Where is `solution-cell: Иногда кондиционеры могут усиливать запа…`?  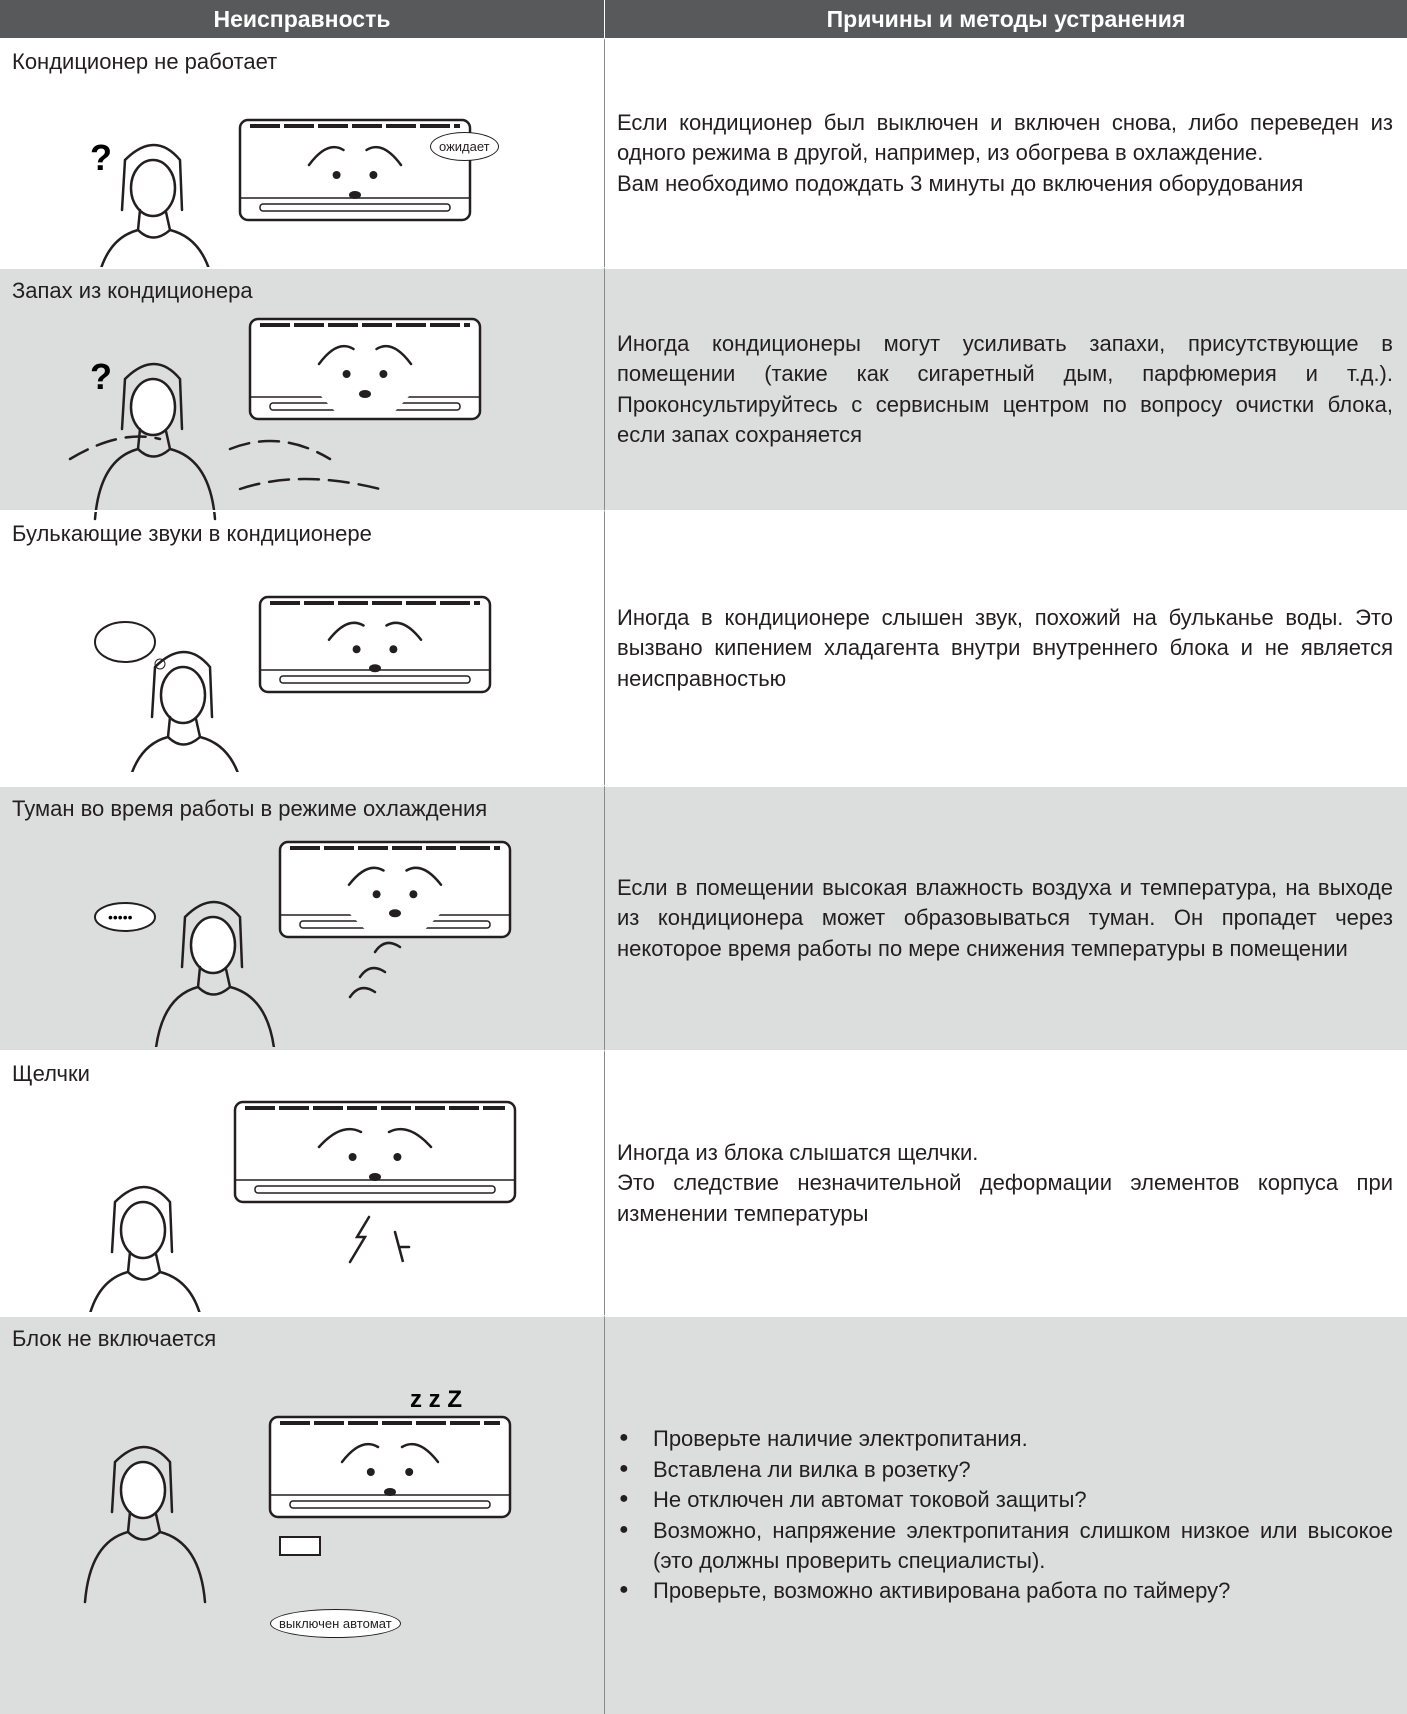 solution-cell: Иногда кондиционеры могут усиливать запа… is located at coordinates (1006, 388).